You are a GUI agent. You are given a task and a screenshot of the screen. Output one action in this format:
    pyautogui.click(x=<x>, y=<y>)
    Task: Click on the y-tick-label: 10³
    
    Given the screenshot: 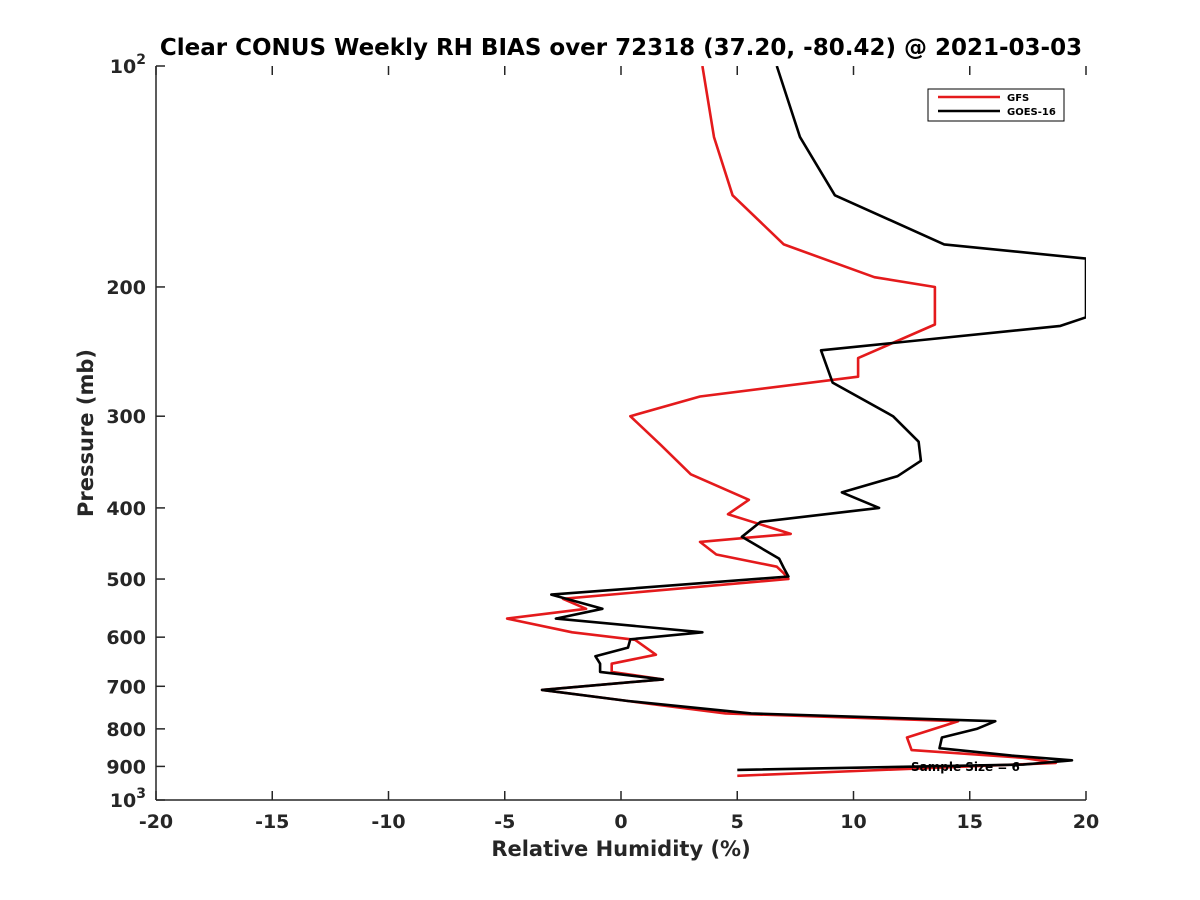 What is the action you would take?
    pyautogui.click(x=128, y=799)
    